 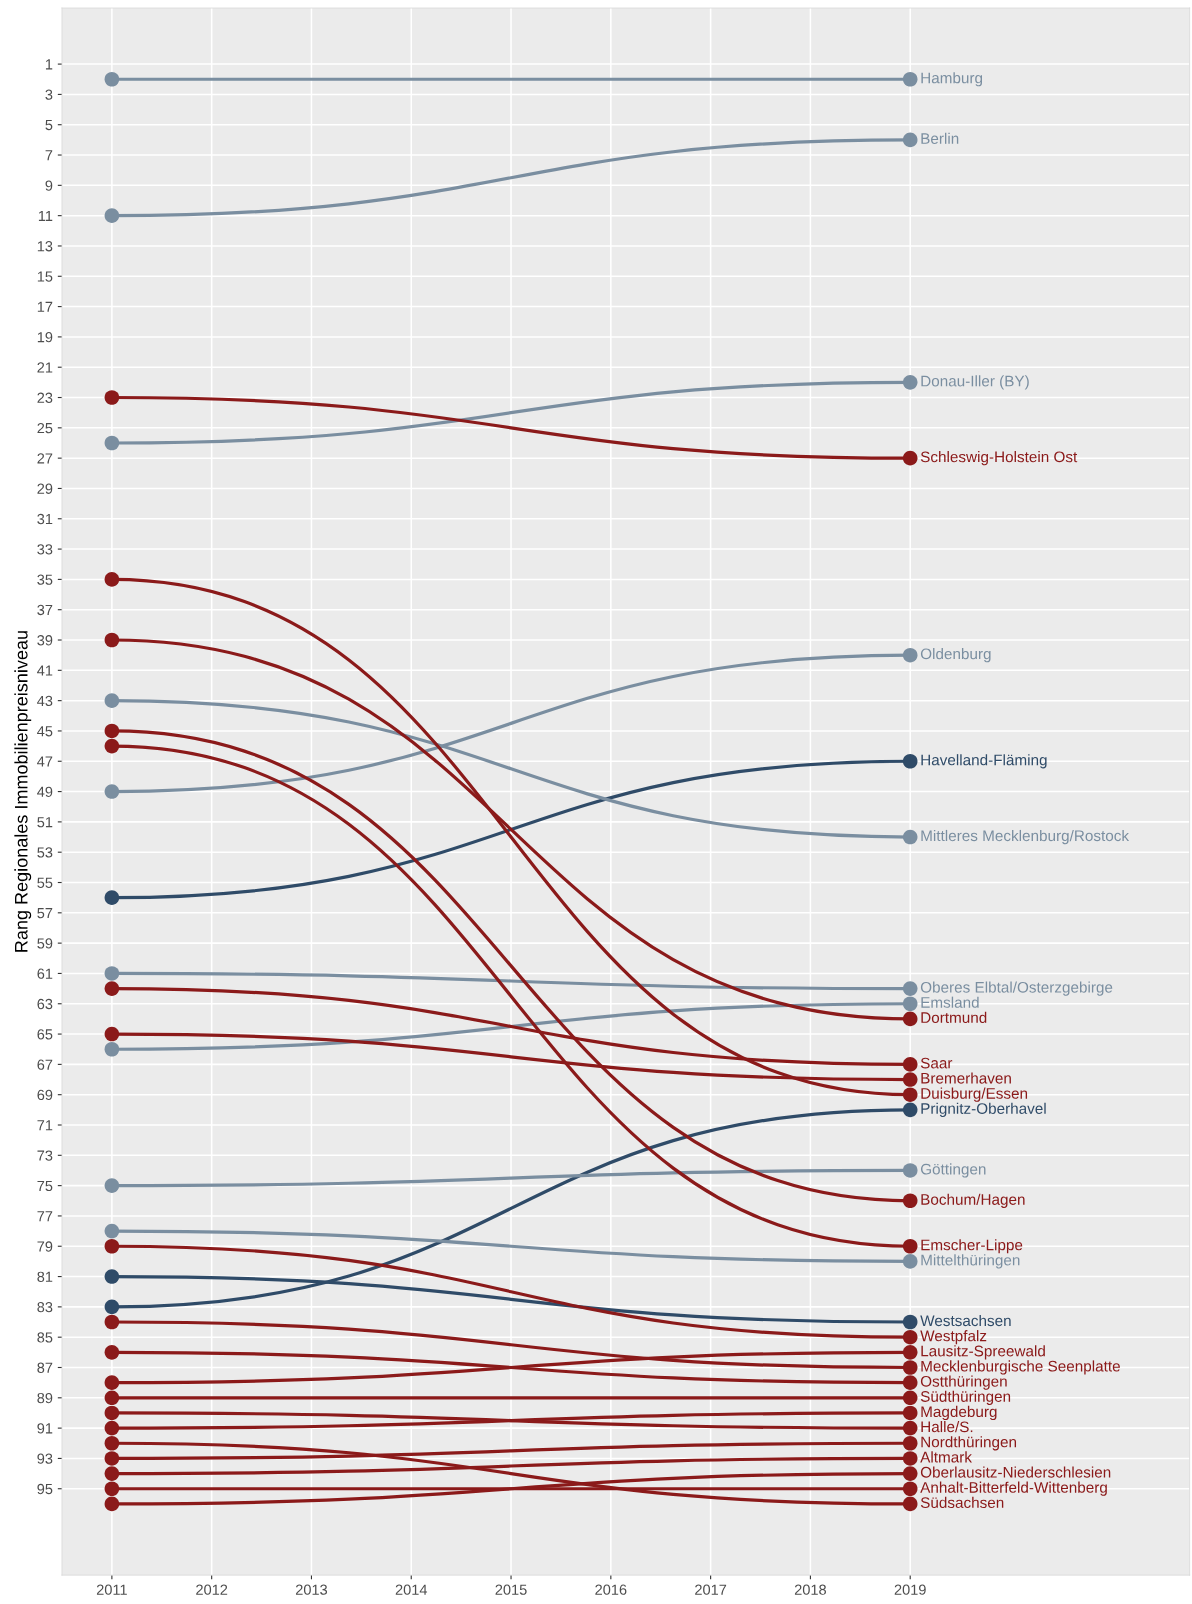 I want to click on series-label: Mecklenburgische Seenplatte, so click(x=1020, y=1367).